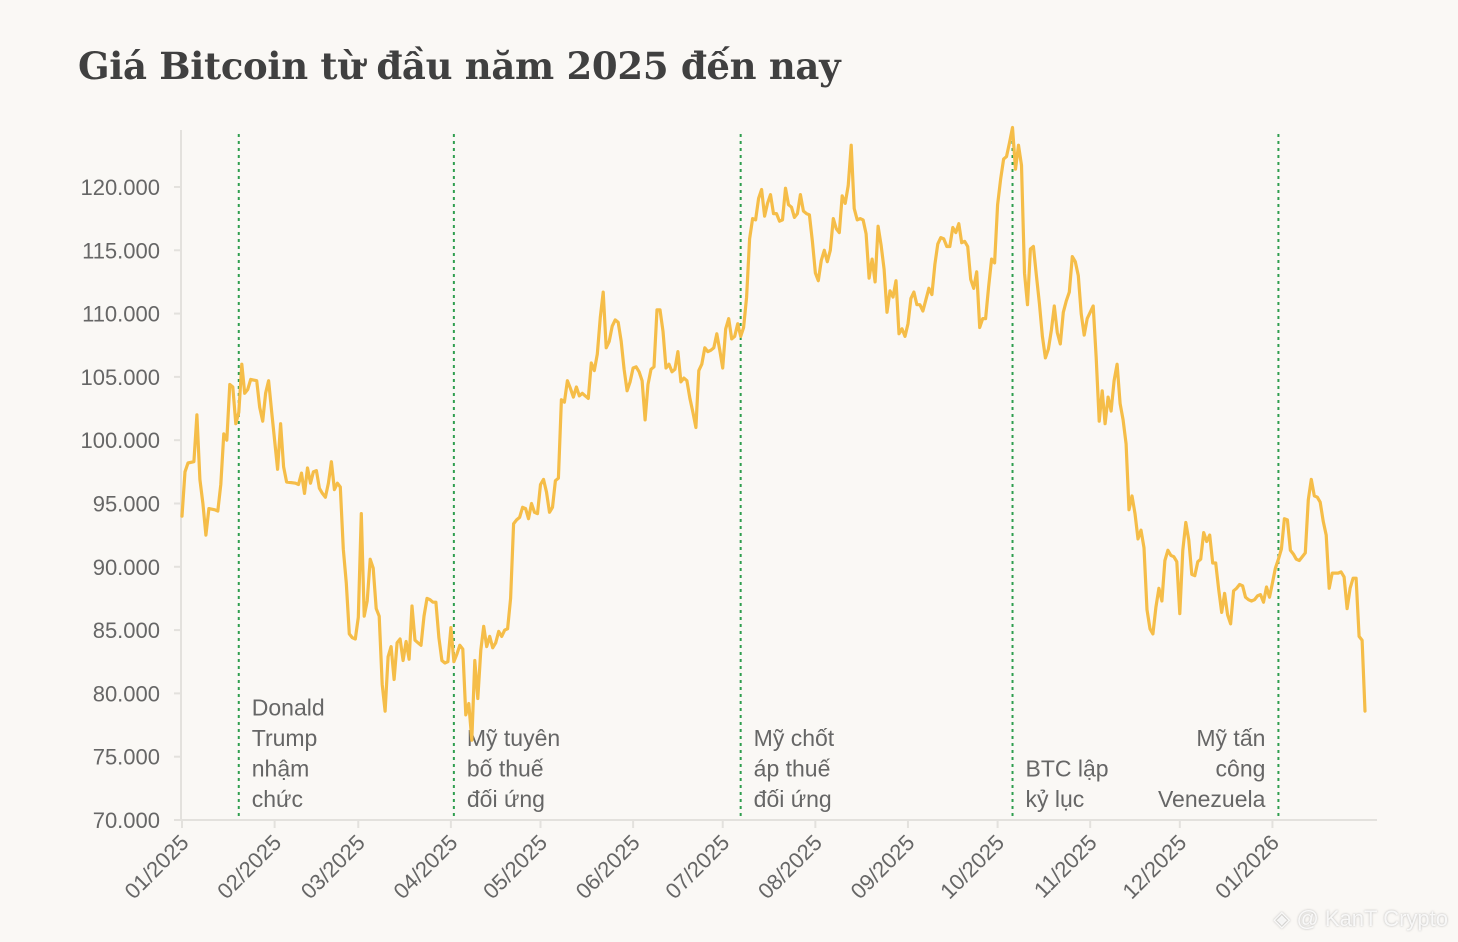 This screenshot has width=1458, height=942. Describe the element at coordinates (883, 867) in the screenshot. I see `x-tick-label: 09/2025` at that location.